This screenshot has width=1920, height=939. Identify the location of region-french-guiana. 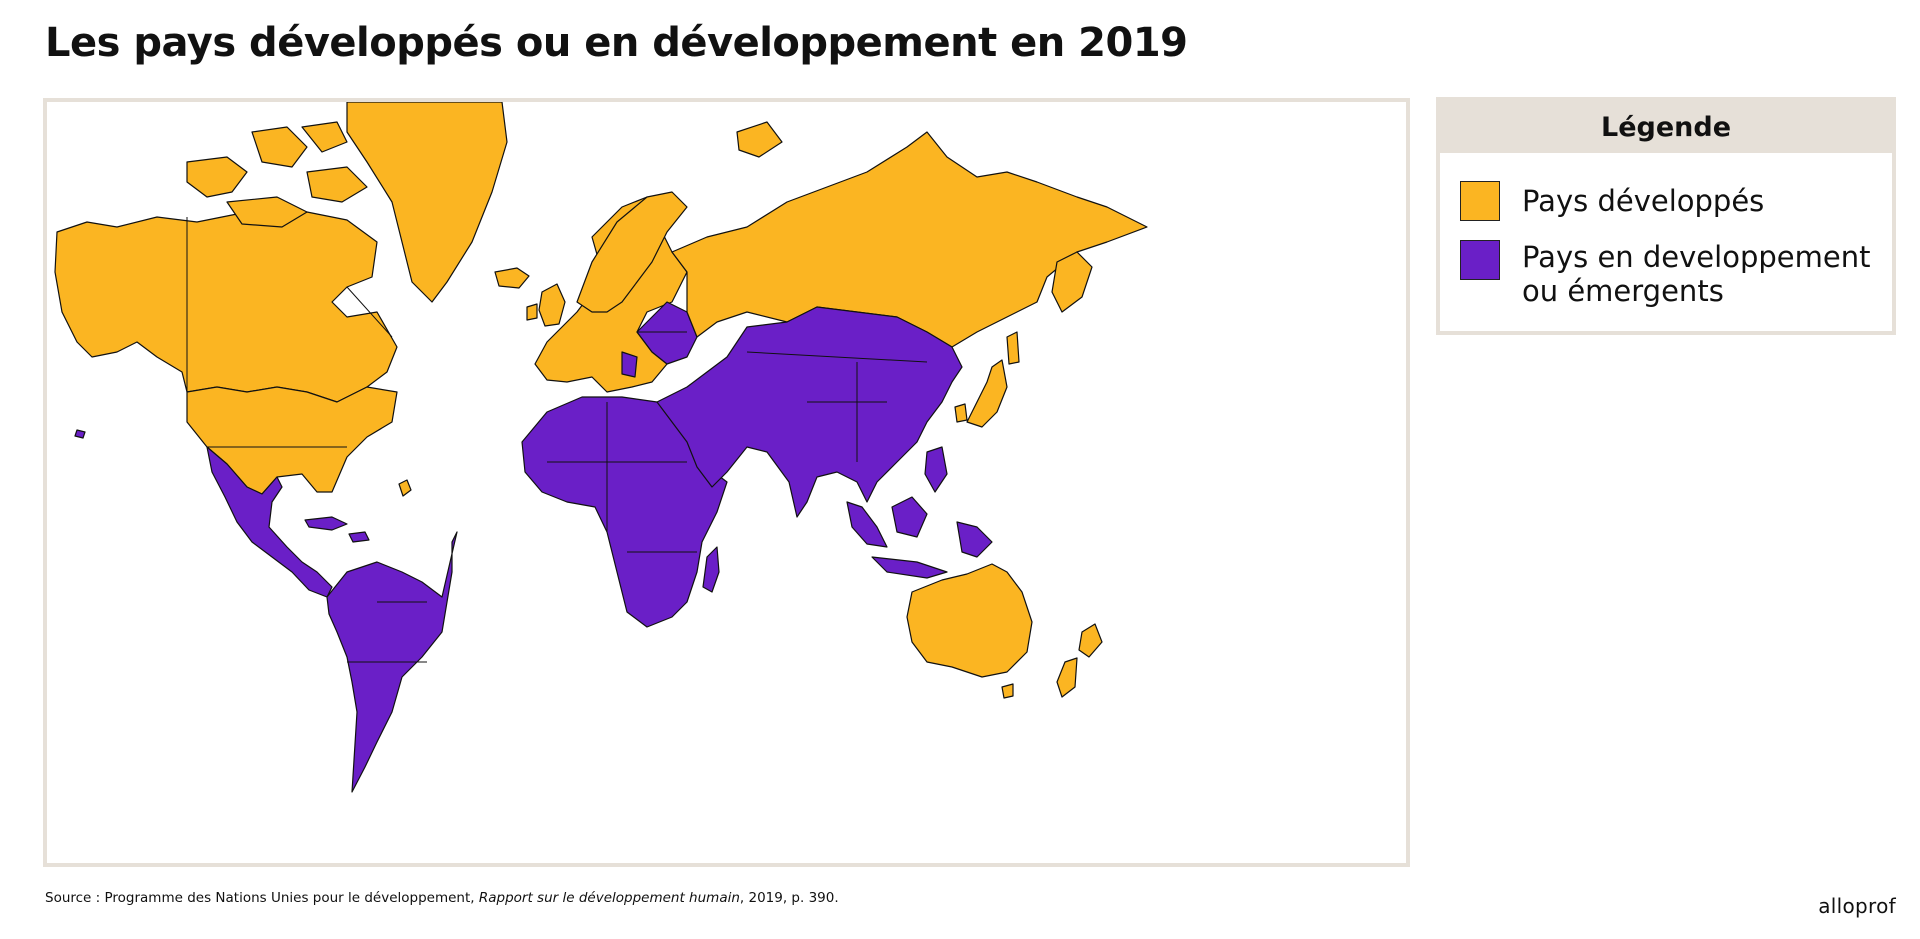
(405, 488).